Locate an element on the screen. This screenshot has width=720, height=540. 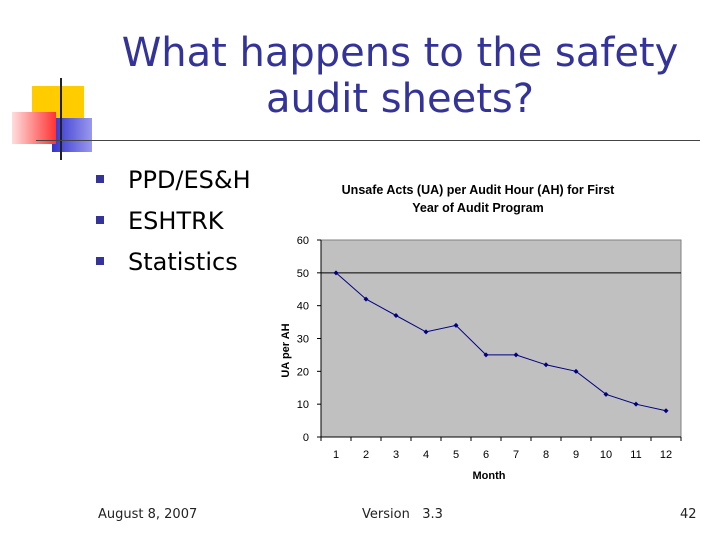
bullet-item: PPD/ES&H is located at coordinates (173, 184).